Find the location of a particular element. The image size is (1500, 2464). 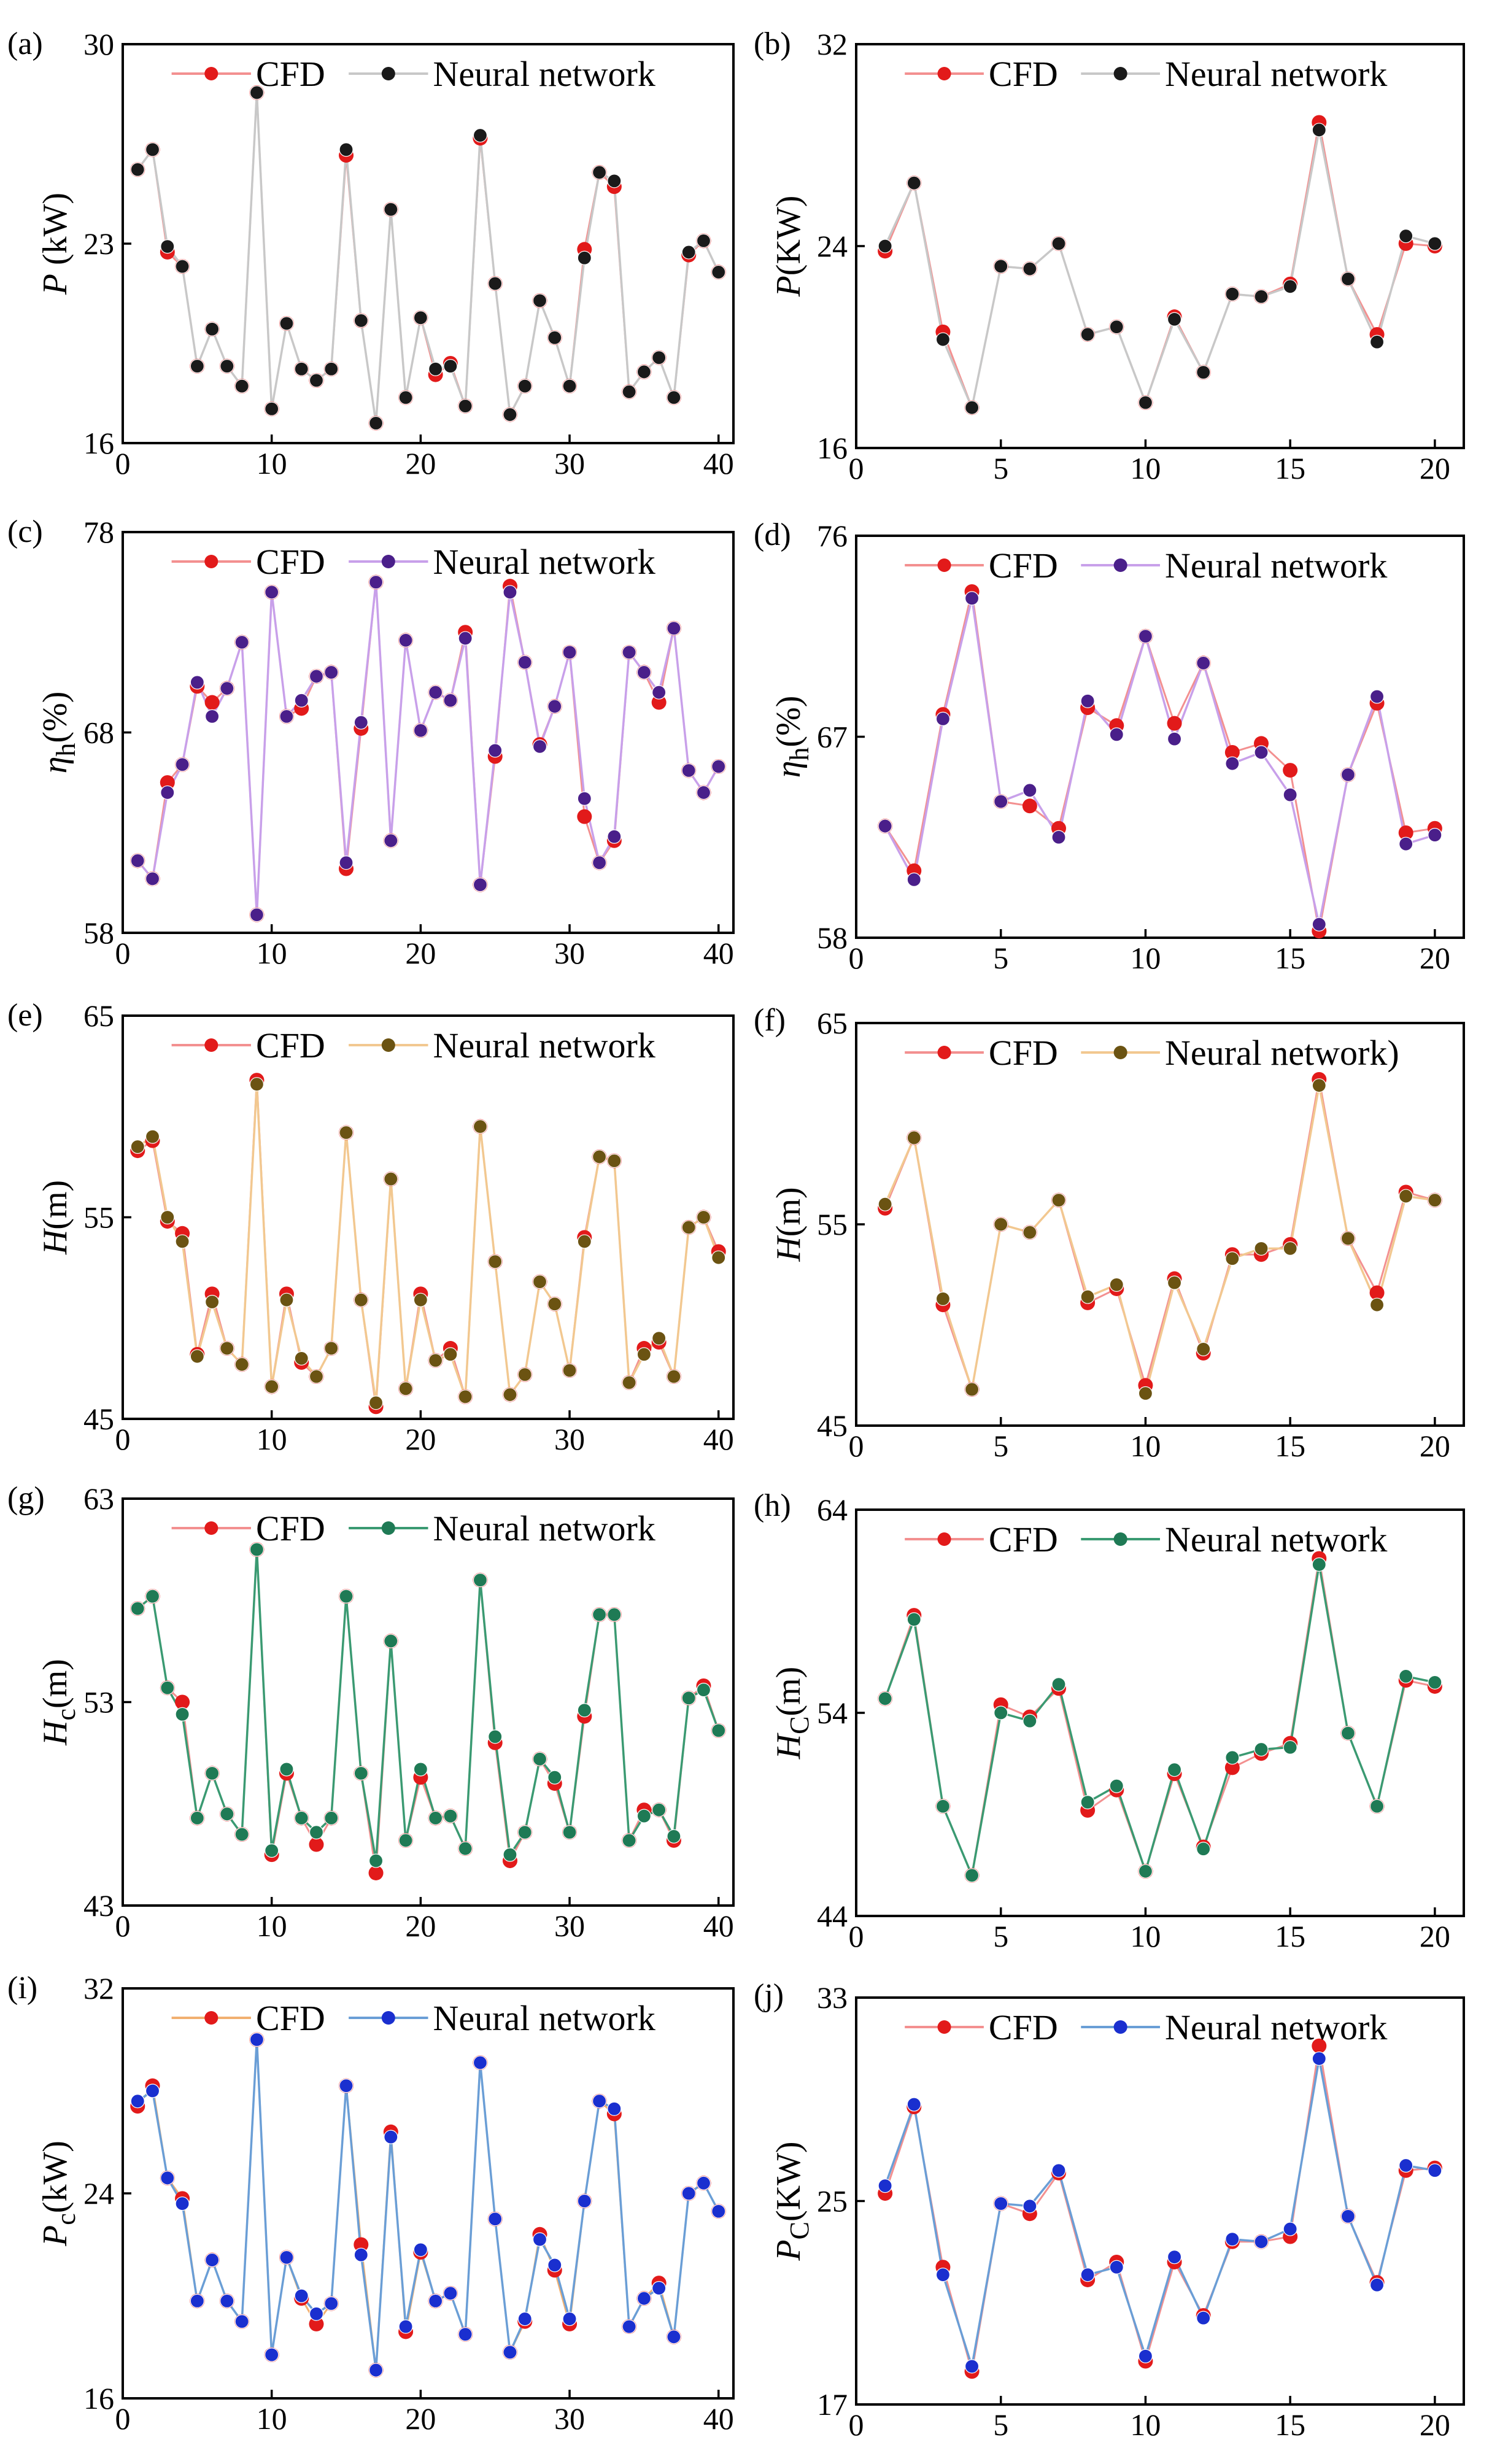

x-tick-label-h: 10 is located at coordinates (1145, 1936).